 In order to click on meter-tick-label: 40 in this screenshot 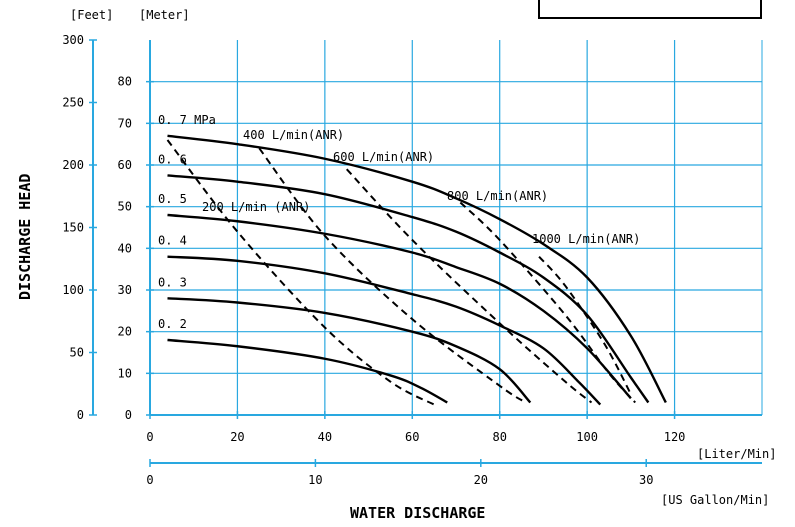, I will do `click(125, 248)`.